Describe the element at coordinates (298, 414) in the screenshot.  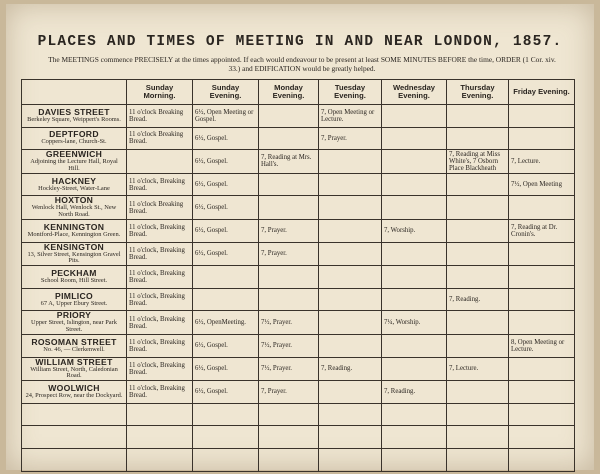
I see `blank-row` at that location.